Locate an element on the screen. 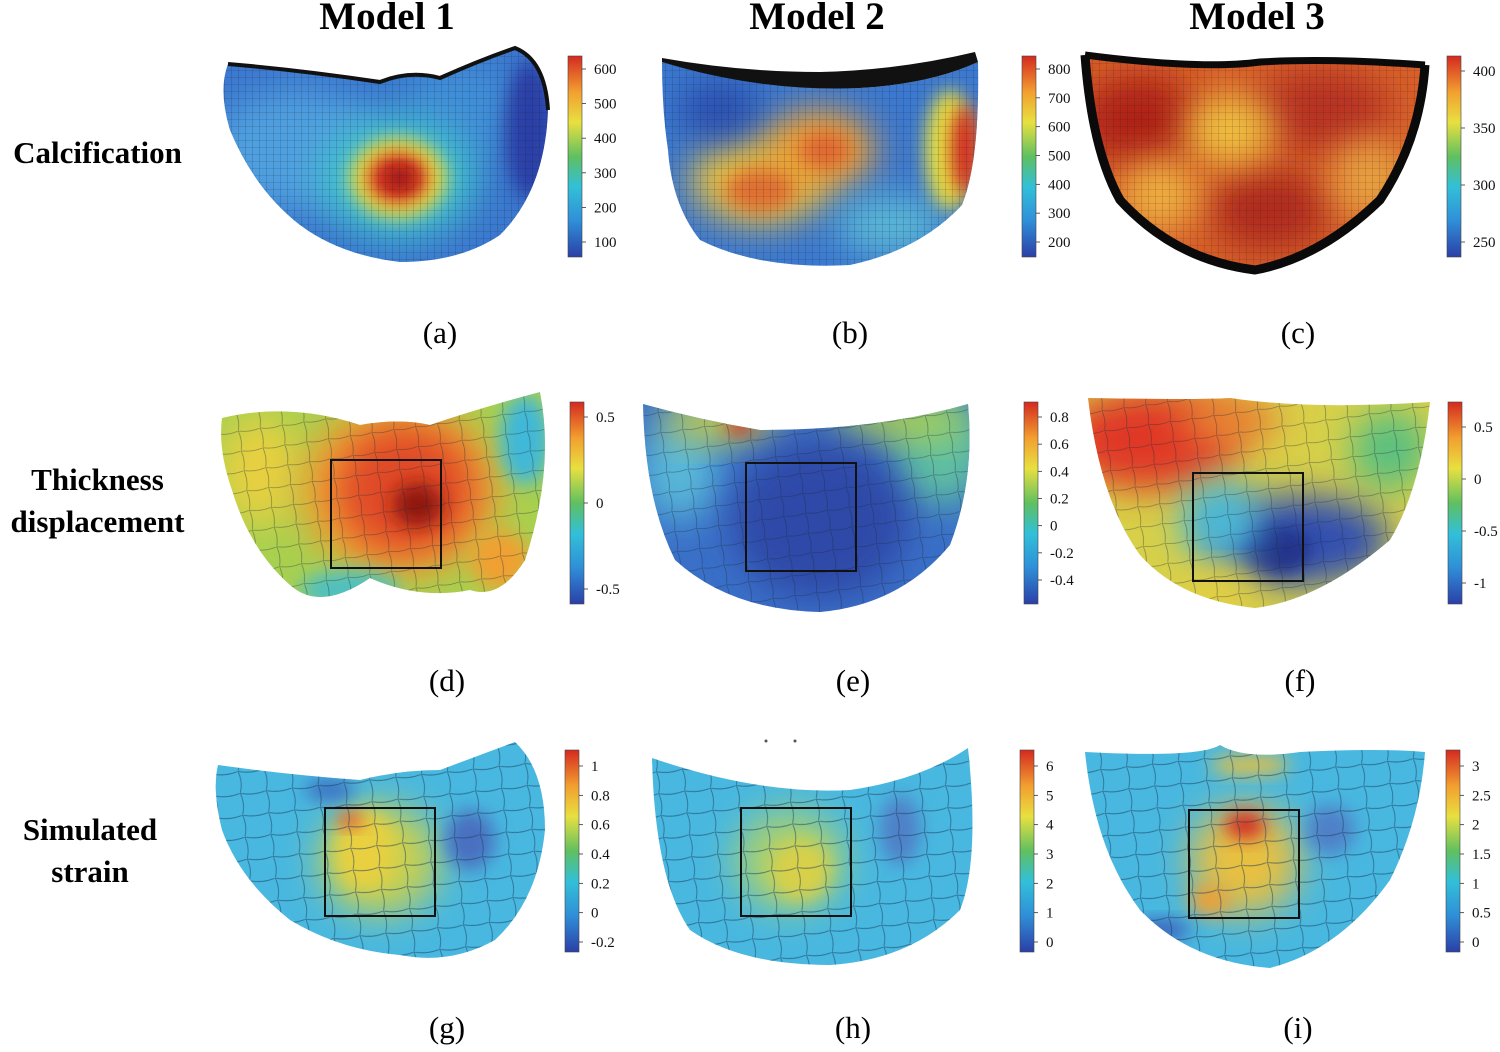 The height and width of the screenshot is (1052, 1500). colorbar-tick-label: 100 is located at coordinates (605, 243).